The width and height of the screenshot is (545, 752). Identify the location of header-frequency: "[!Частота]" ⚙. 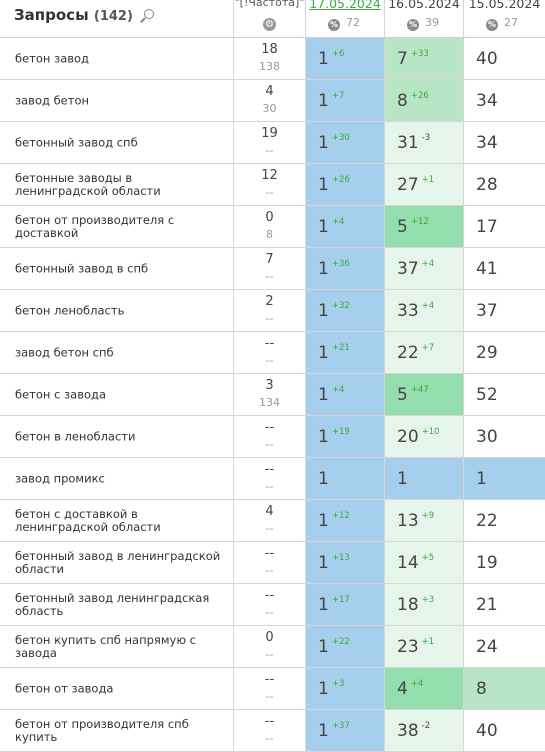
(270, 18).